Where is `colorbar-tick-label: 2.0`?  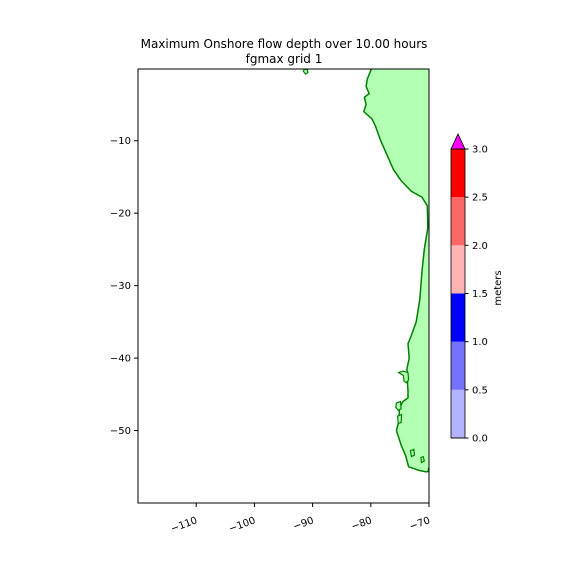
colorbar-tick-label: 2.0 is located at coordinates (480, 246).